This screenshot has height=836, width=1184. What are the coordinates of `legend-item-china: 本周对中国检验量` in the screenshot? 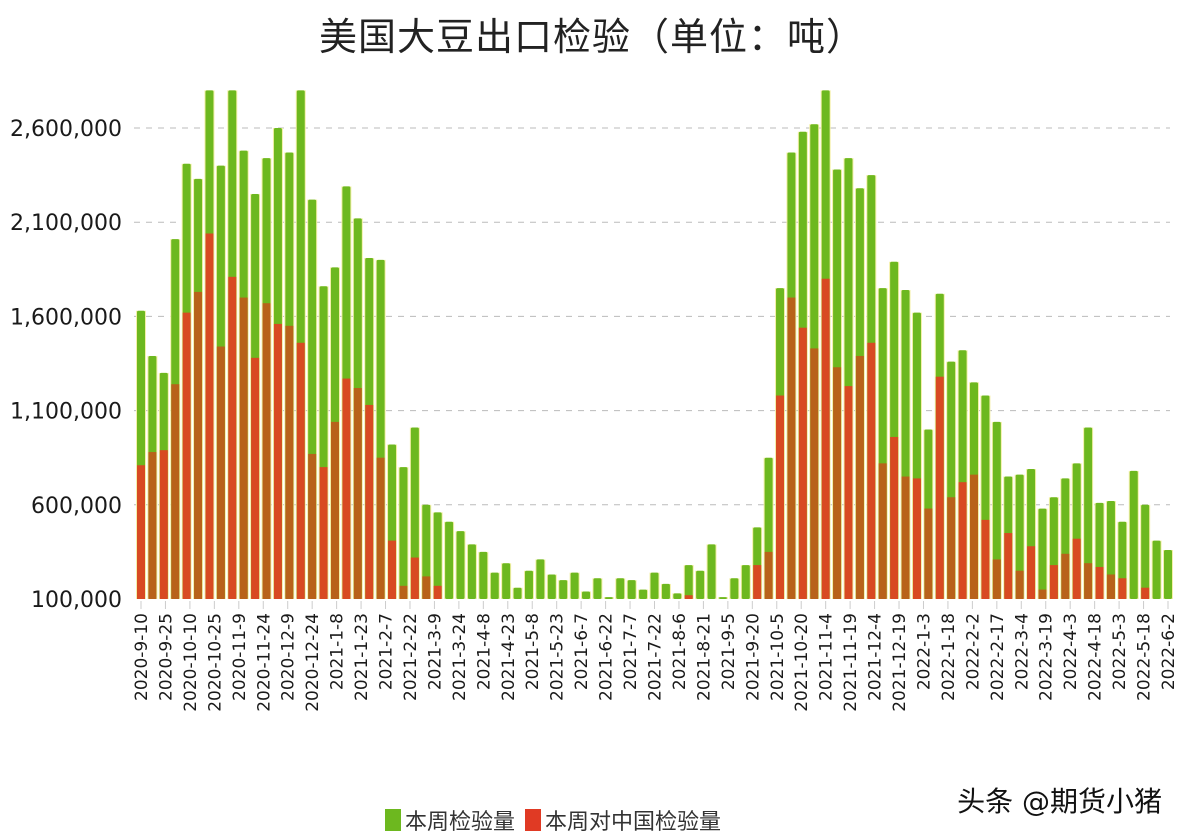 It's located at (623, 820).